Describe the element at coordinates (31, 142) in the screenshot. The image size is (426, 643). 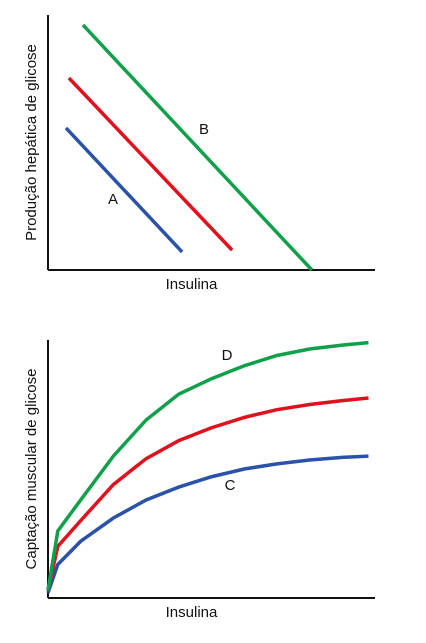
I see `y-axis-label: Produção hepática de glicose` at that location.